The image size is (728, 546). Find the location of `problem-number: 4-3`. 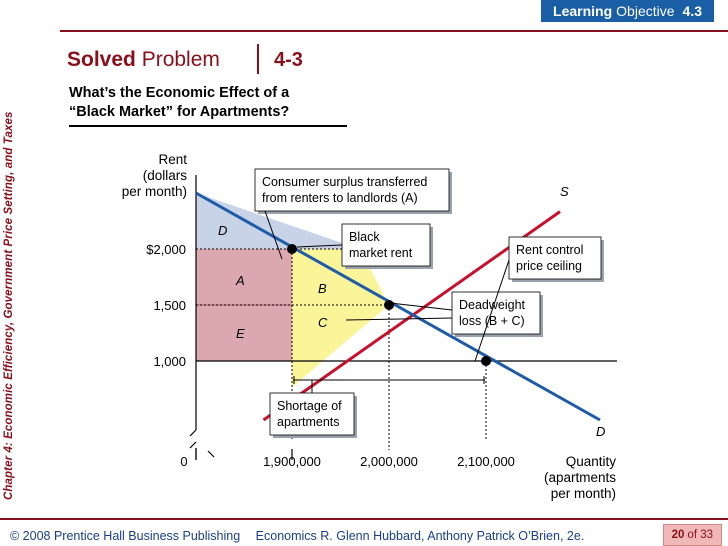

problem-number: 4-3 is located at coordinates (288, 60).